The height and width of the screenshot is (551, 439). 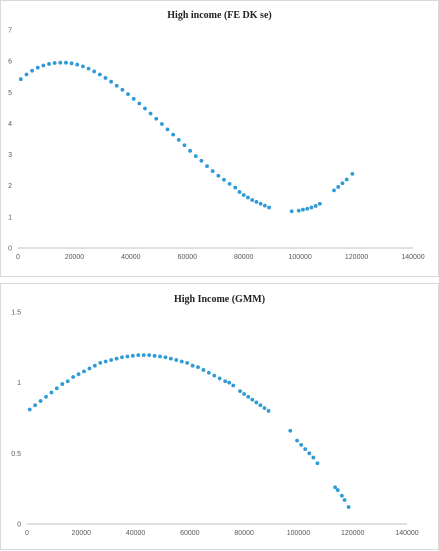 What do you see at coordinates (356, 257) in the screenshot?
I see `x-tick-label: 120000` at bounding box center [356, 257].